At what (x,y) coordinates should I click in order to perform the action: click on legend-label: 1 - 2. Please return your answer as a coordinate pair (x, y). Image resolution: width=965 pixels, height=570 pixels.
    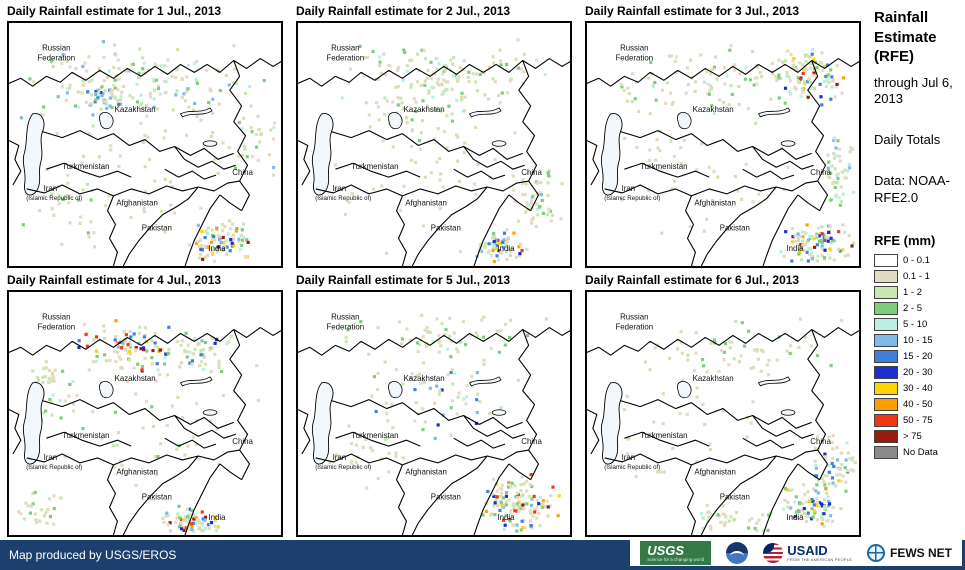
    Looking at the image, I should click on (913, 293).